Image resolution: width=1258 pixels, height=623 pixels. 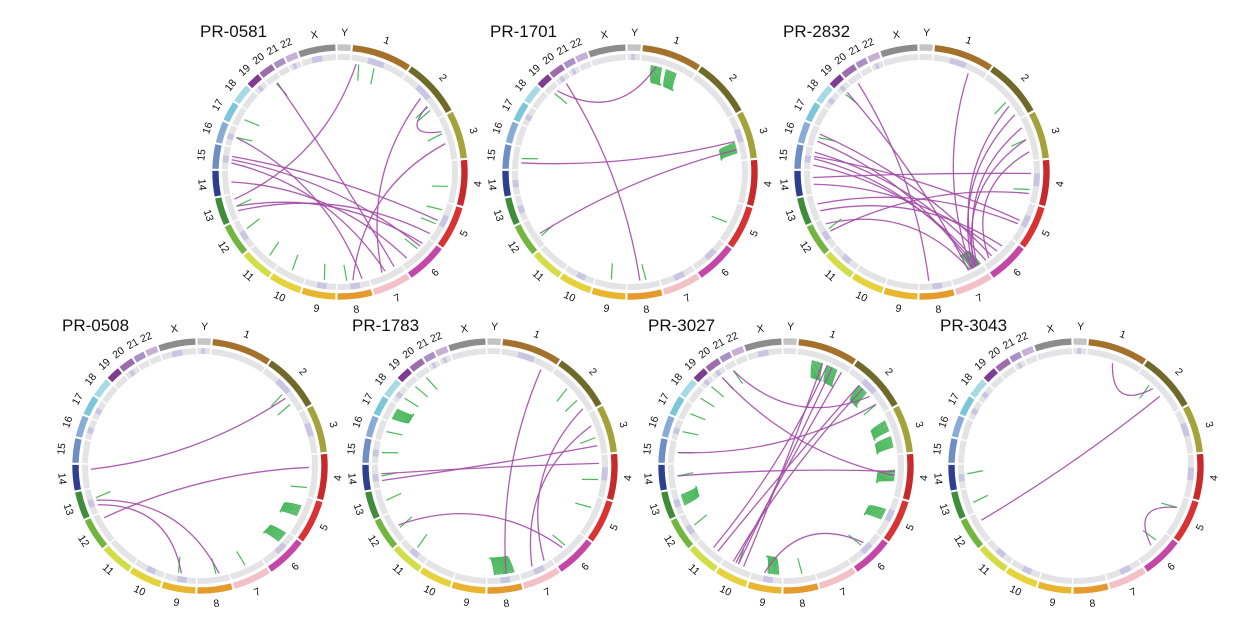 What do you see at coordinates (694, 570) in the screenshot?
I see `chromosome-label: 11` at bounding box center [694, 570].